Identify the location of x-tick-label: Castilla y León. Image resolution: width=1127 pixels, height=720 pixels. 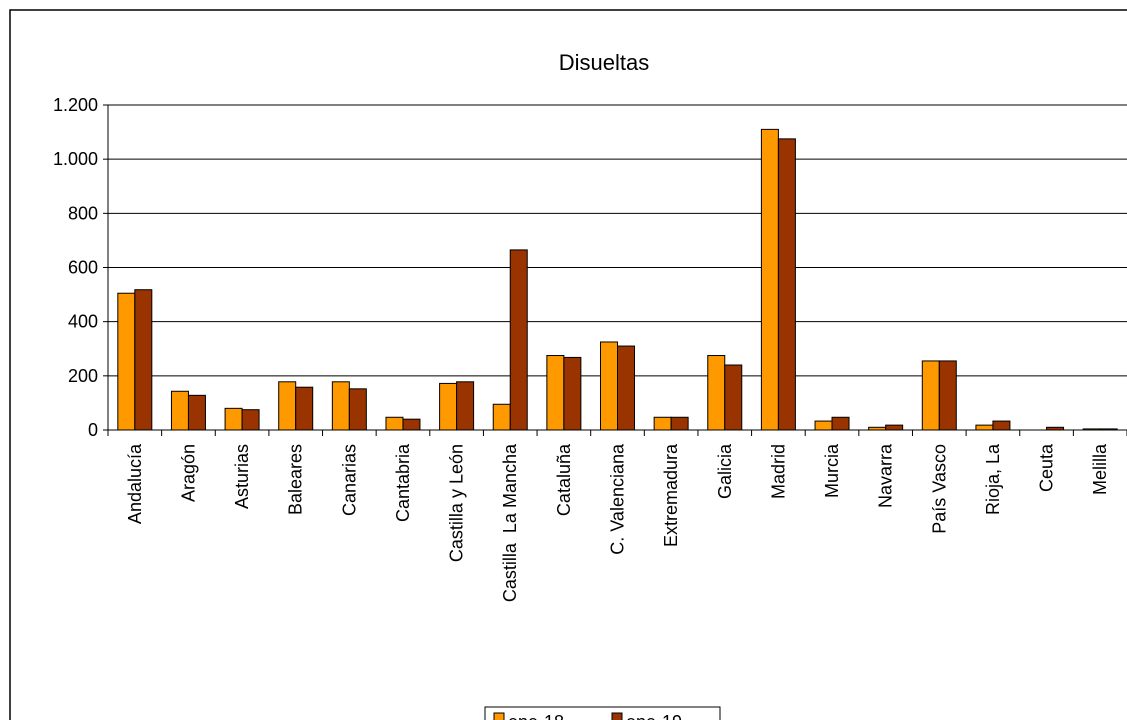
(457, 503).